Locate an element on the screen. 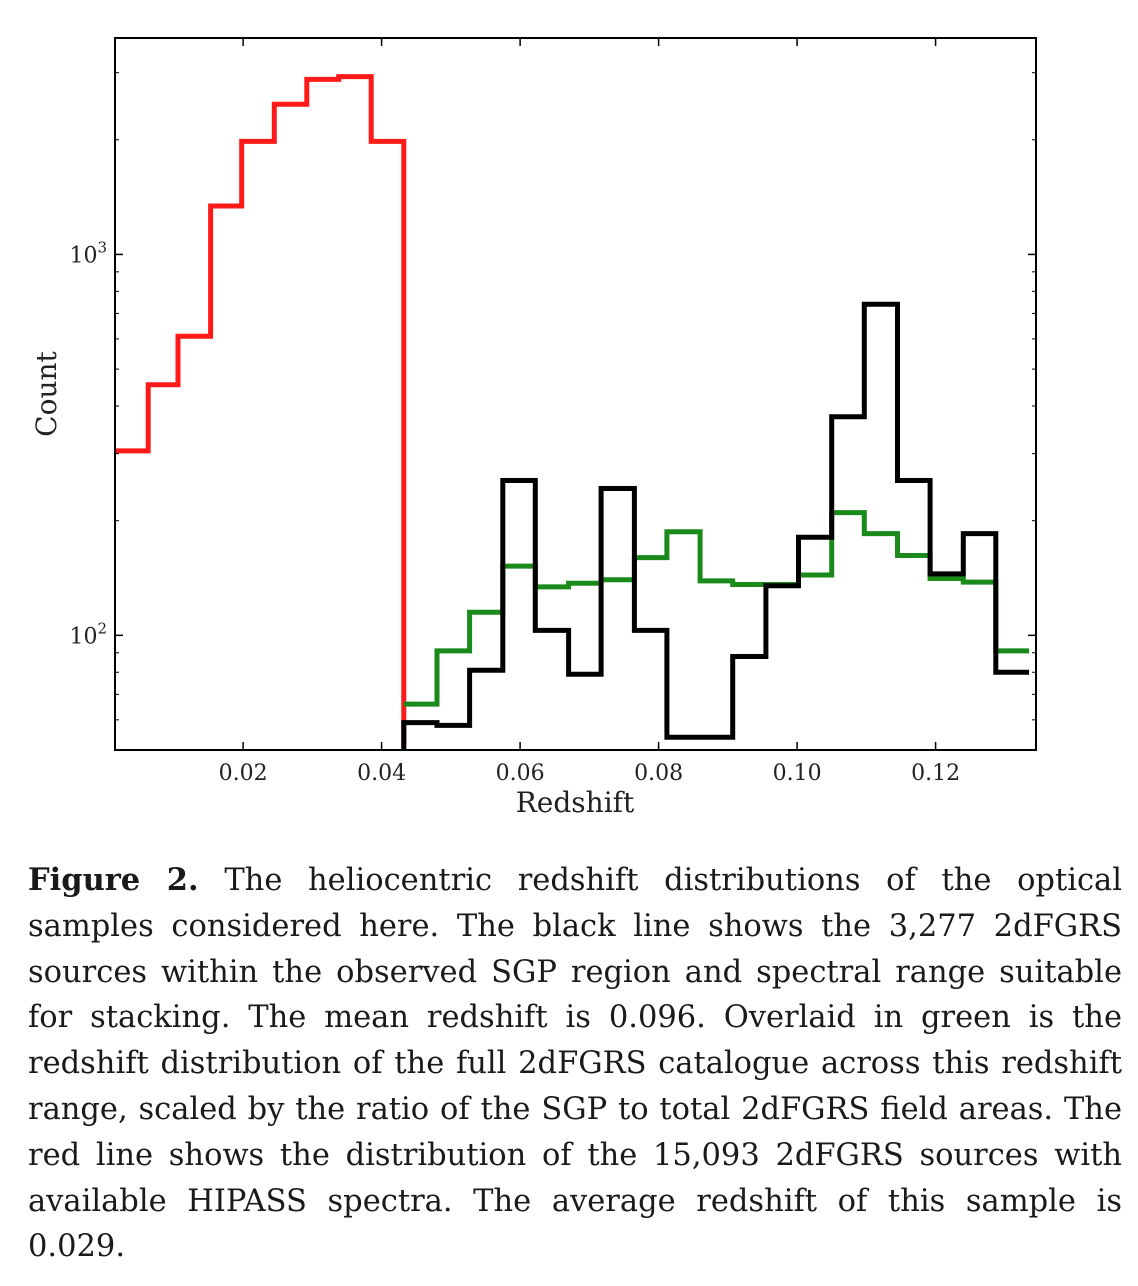 The image size is (1138, 1286). y-tick-label: 10² is located at coordinates (88, 634).